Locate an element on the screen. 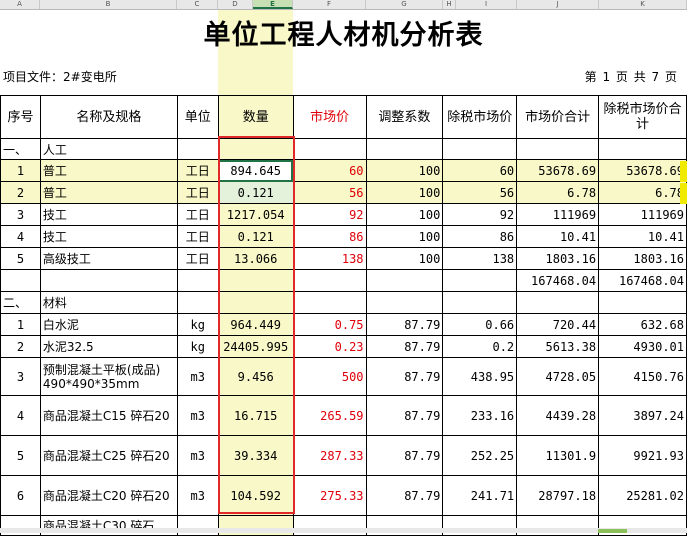  total-cell: 10.41 is located at coordinates (558, 236).